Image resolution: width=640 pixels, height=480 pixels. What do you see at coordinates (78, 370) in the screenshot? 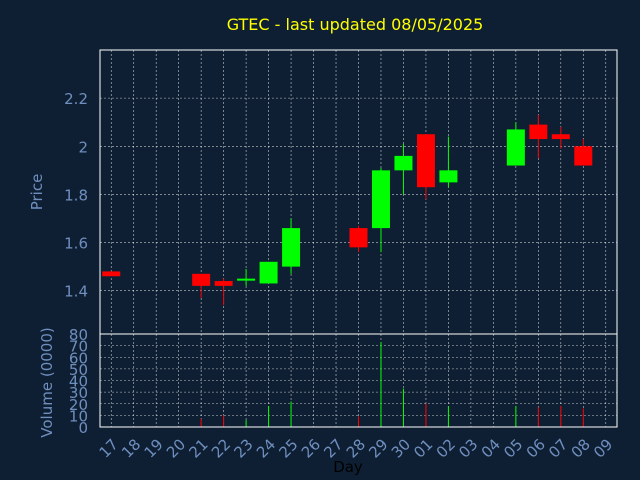
I see `volume-y-tick-label: 50` at bounding box center [78, 370].